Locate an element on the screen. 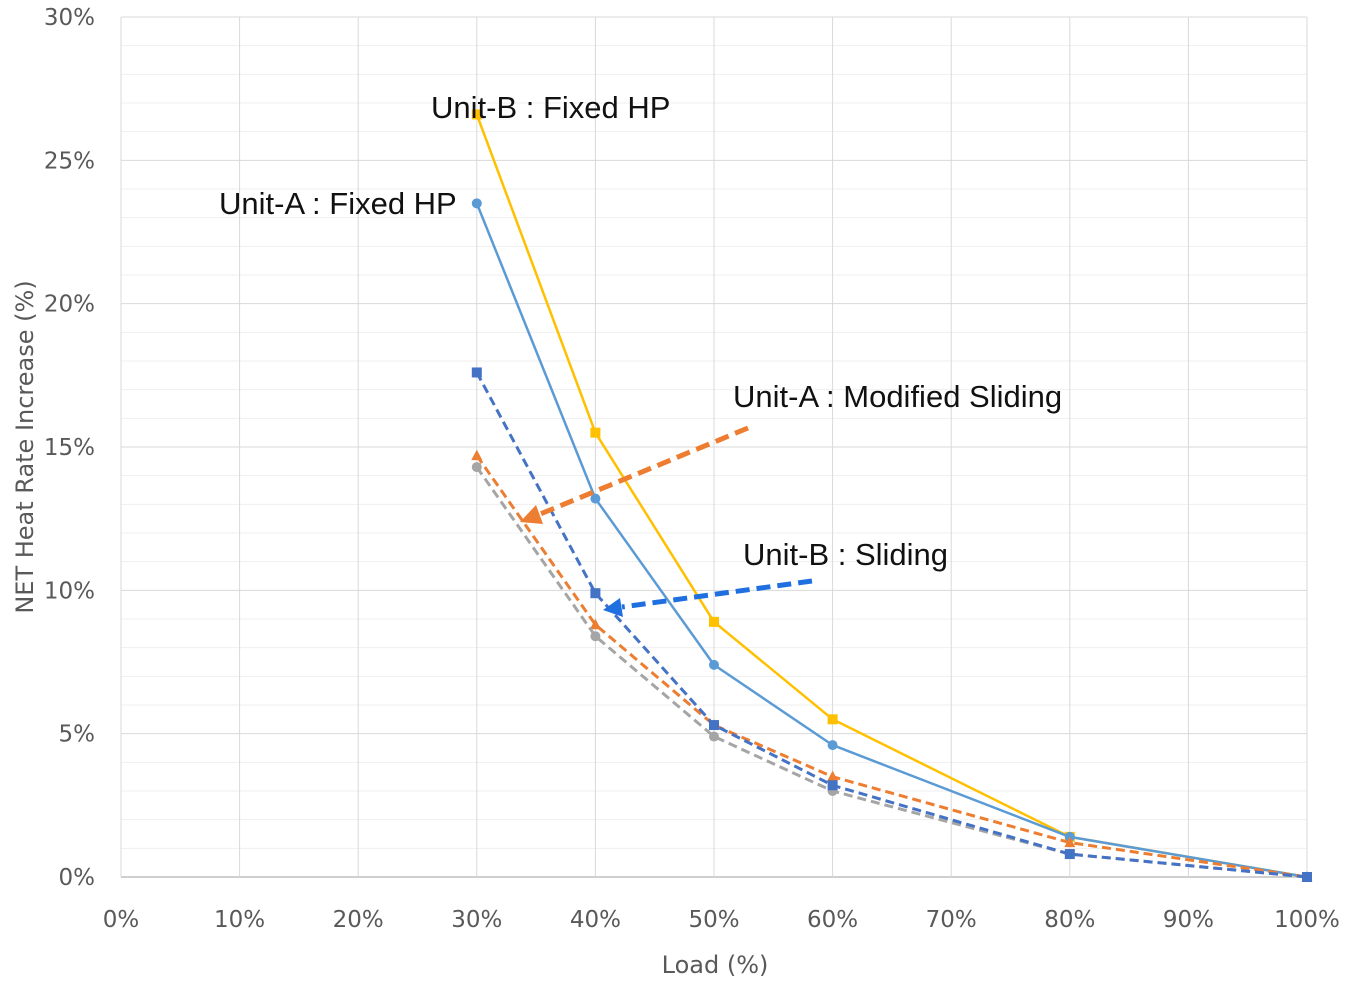 This screenshot has width=1345, height=982. arrow-sliding-shaft is located at coordinates (717, 594).